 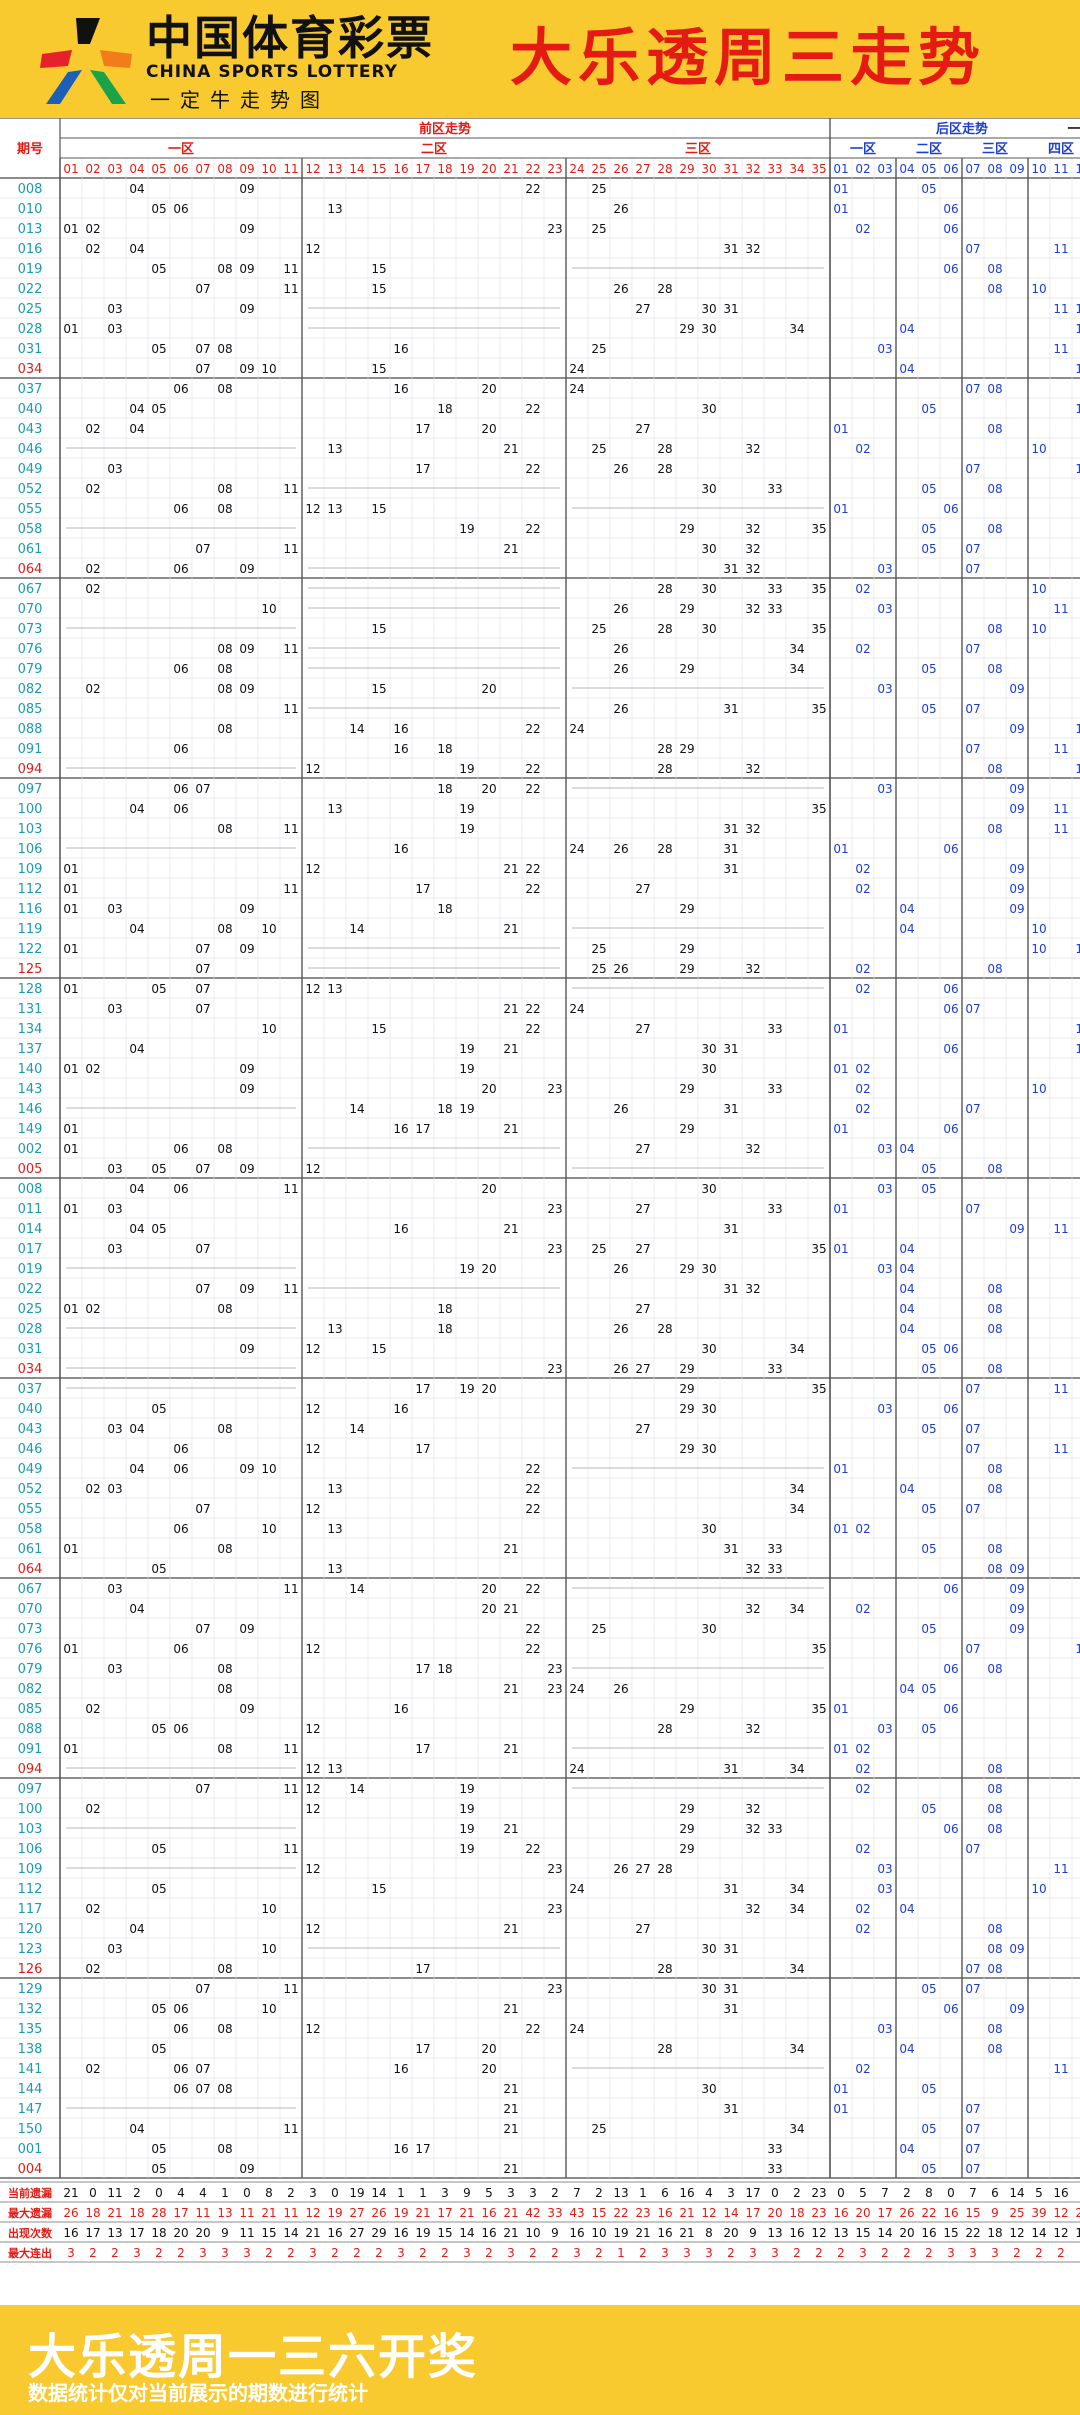 I want to click on stats-front-cell: 17, so click(x=136, y=2233).